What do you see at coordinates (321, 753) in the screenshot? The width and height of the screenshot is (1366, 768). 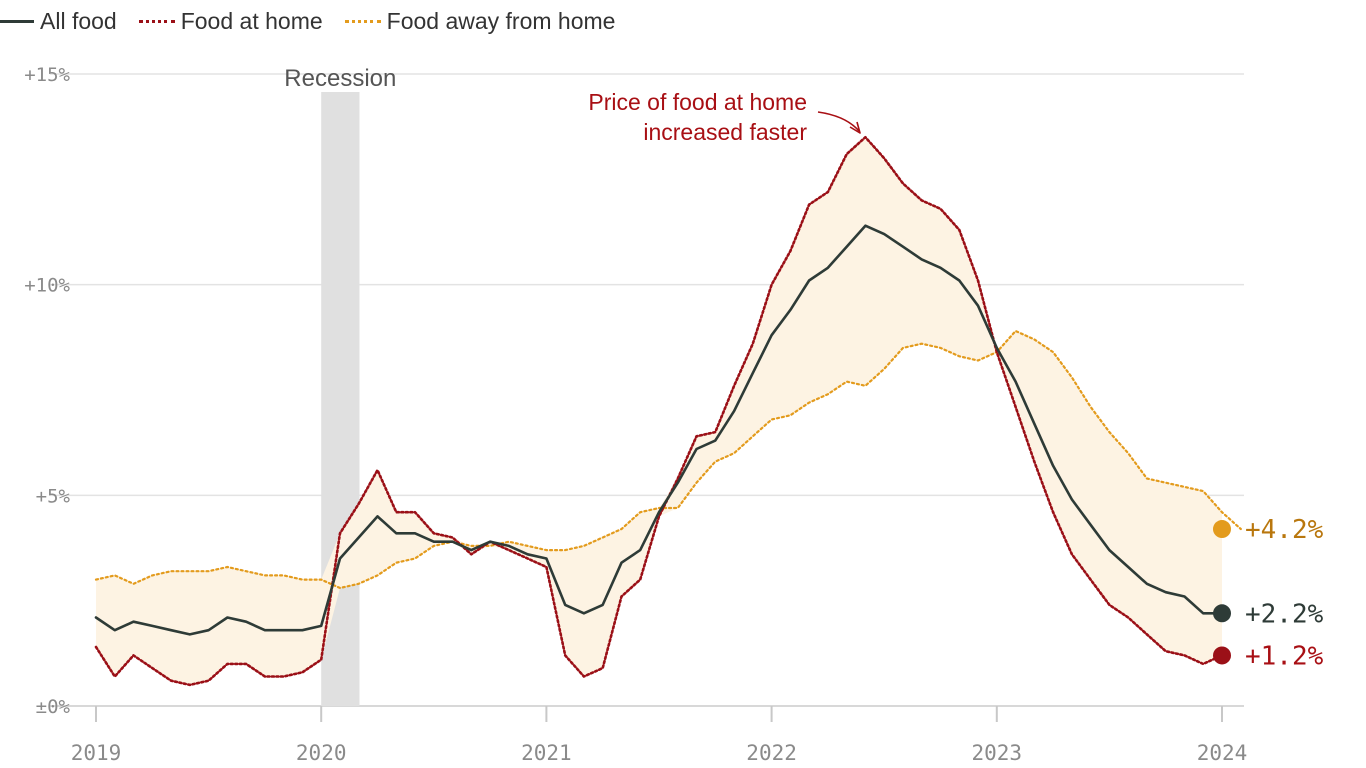 I see `x-tick-label: 2020` at bounding box center [321, 753].